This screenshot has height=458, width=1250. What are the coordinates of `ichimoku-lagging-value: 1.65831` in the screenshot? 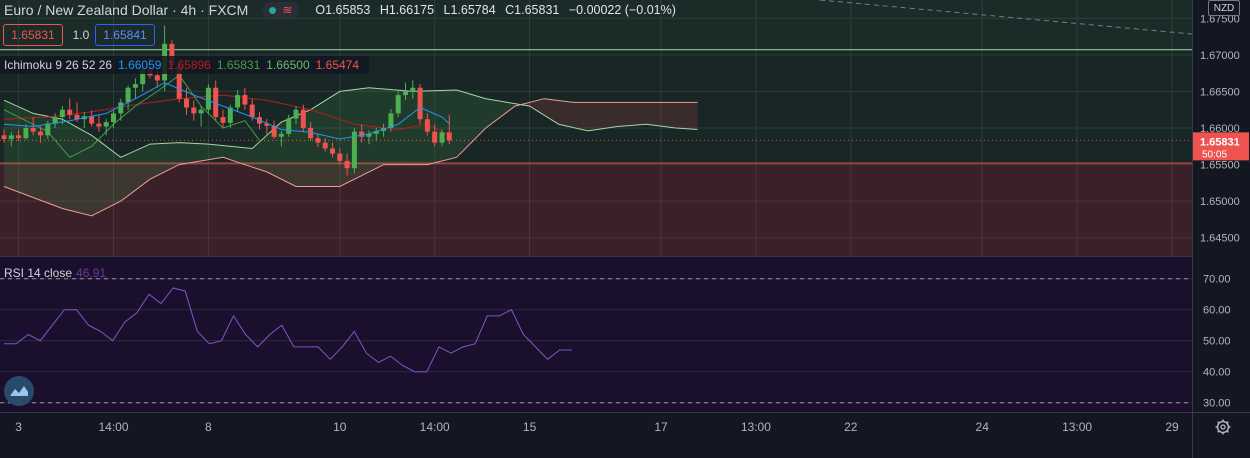 It's located at (238, 65).